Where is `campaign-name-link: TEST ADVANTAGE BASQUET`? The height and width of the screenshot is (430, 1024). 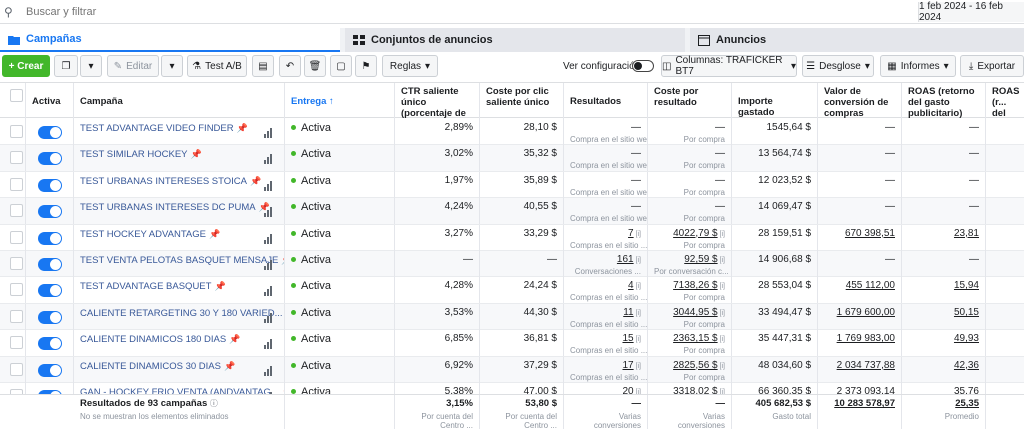
campaign-name-link: TEST ADVANTAGE BASQUET is located at coordinates (146, 287).